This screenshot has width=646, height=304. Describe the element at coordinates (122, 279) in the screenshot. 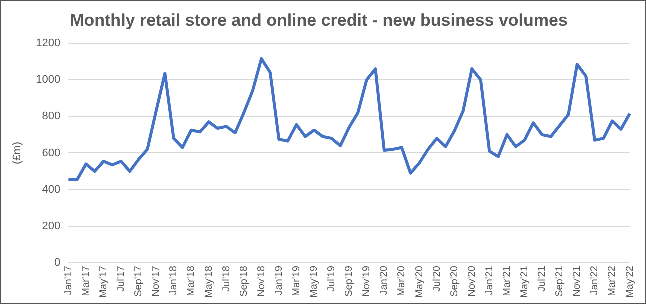

I see `x-tick-label: Jul'17` at that location.